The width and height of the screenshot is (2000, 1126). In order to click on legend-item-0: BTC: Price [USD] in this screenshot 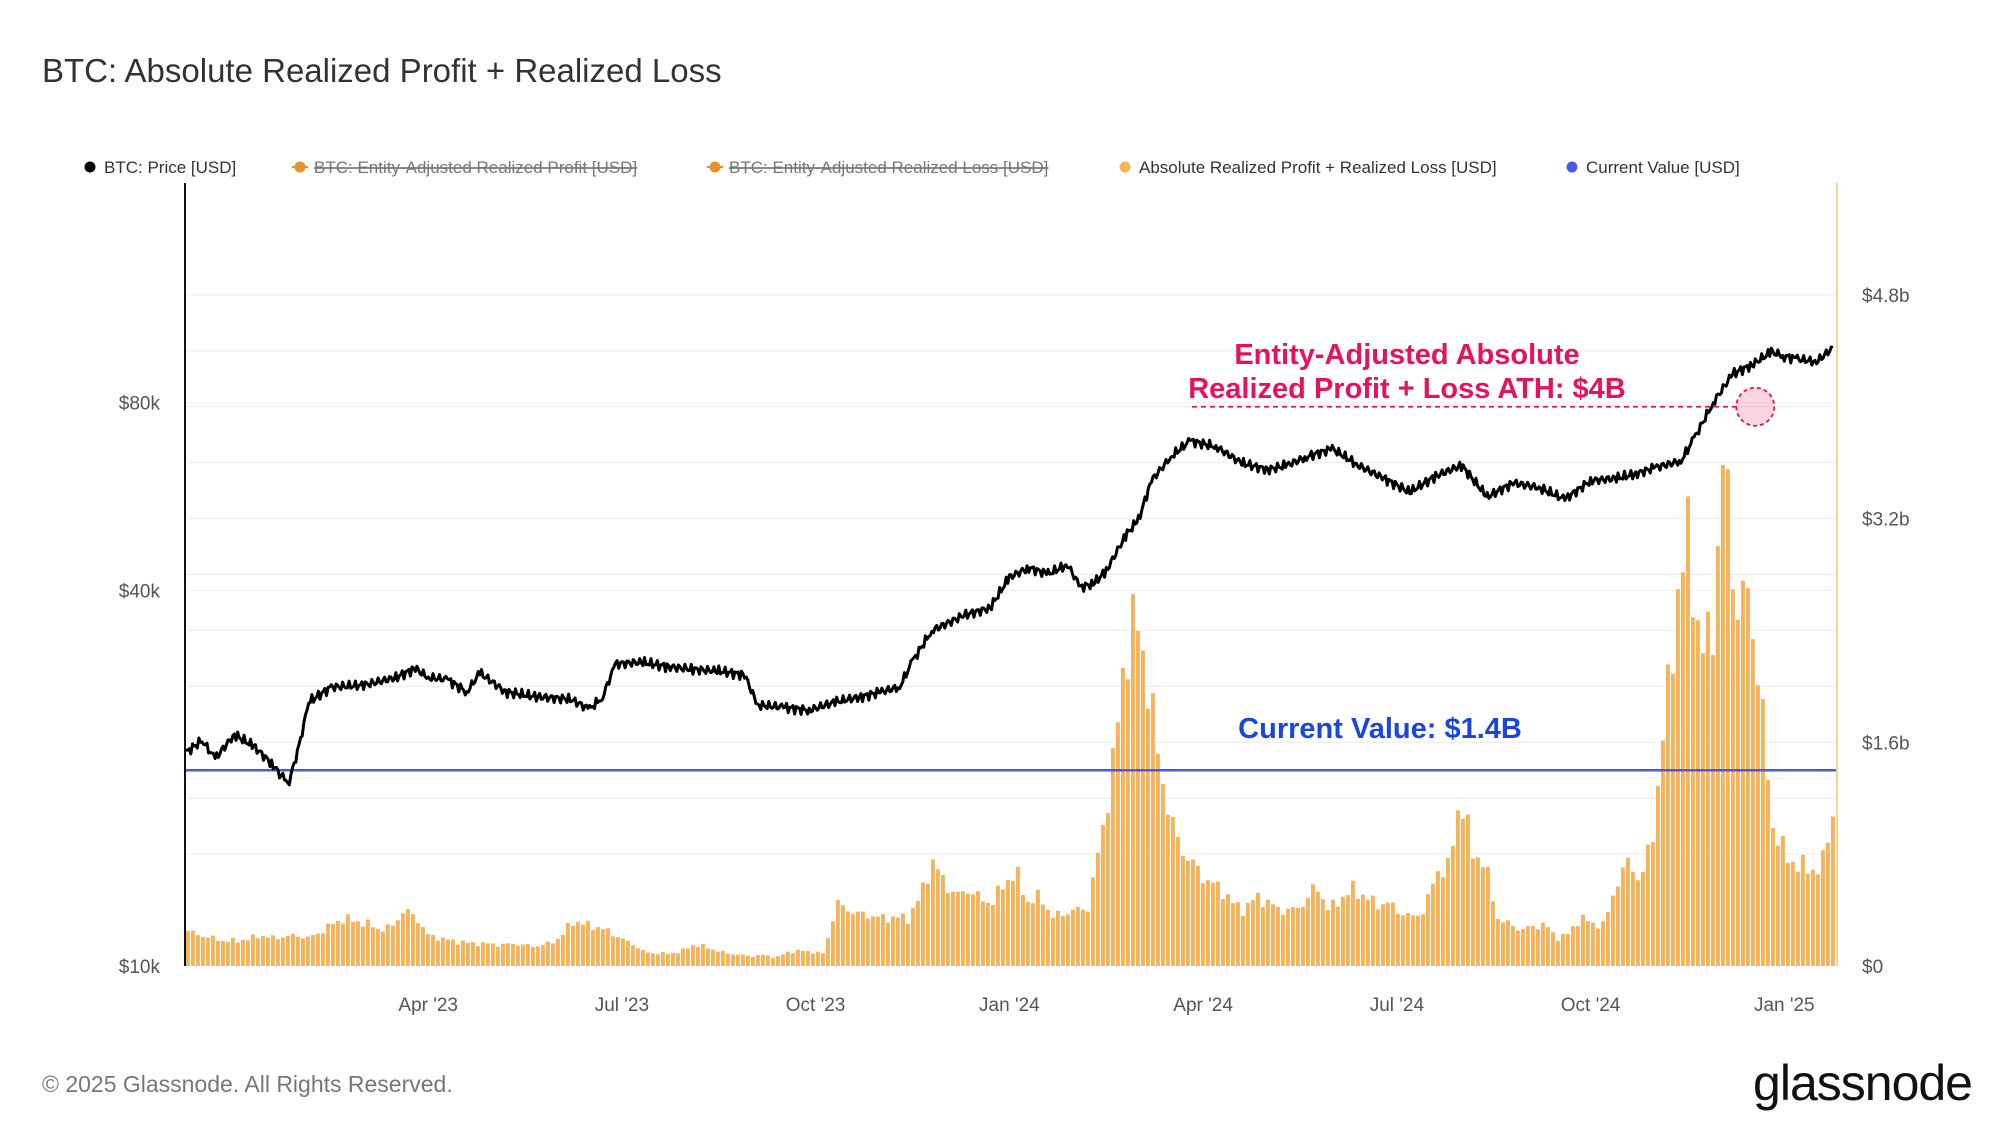, I will do `click(170, 167)`.